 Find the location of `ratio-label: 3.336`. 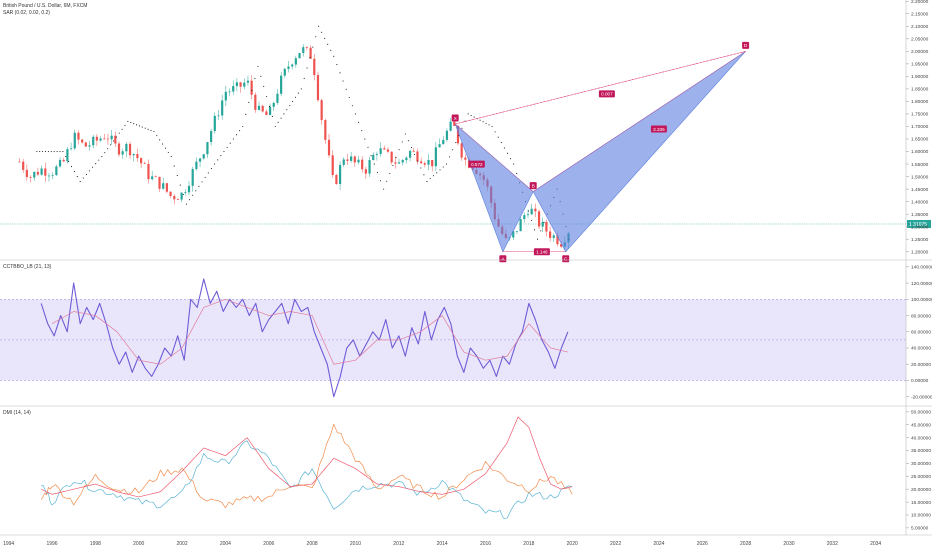

ratio-label: 3.336 is located at coordinates (659, 129).